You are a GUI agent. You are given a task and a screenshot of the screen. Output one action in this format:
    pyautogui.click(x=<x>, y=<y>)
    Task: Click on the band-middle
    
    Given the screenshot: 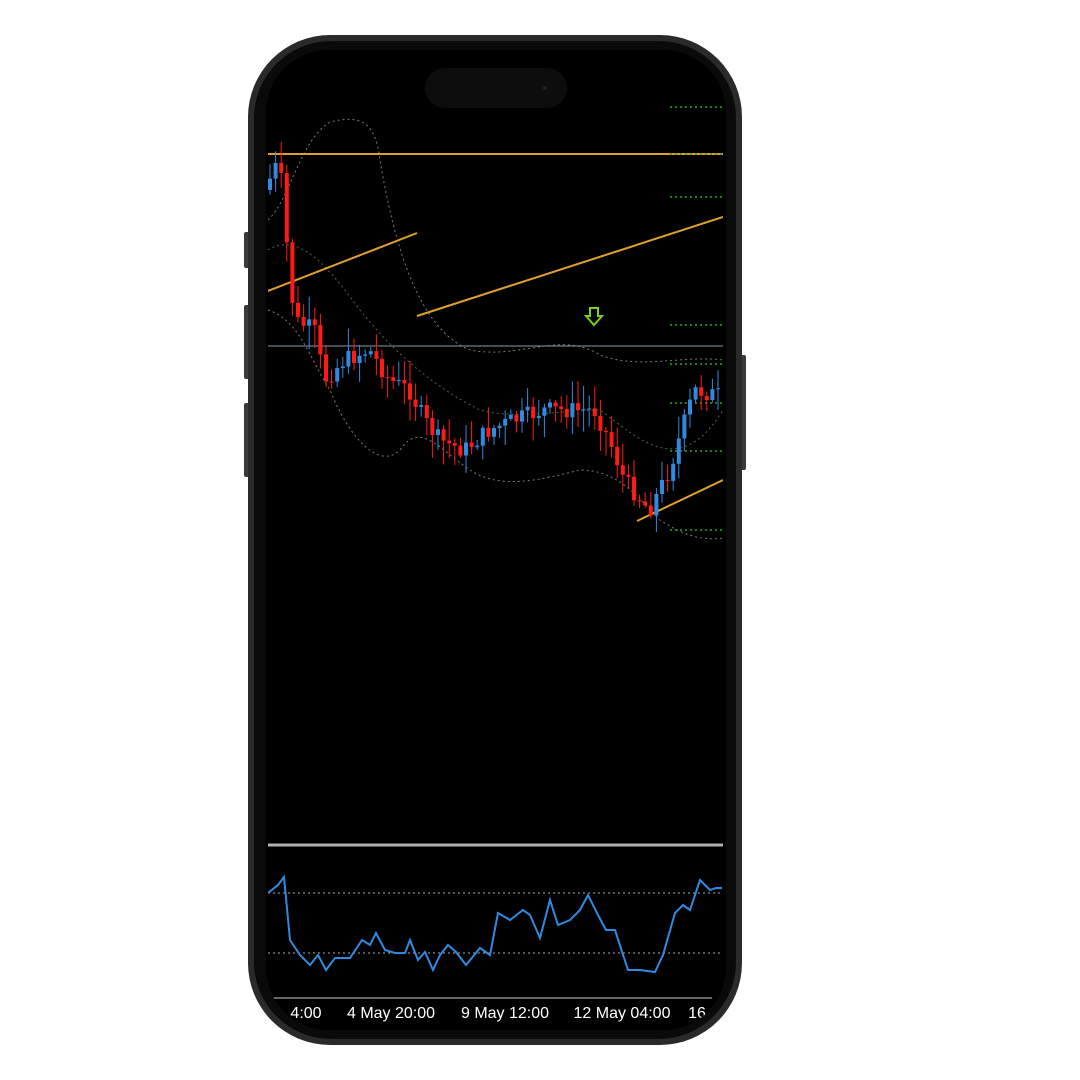 What is the action you would take?
    pyautogui.click(x=495, y=347)
    